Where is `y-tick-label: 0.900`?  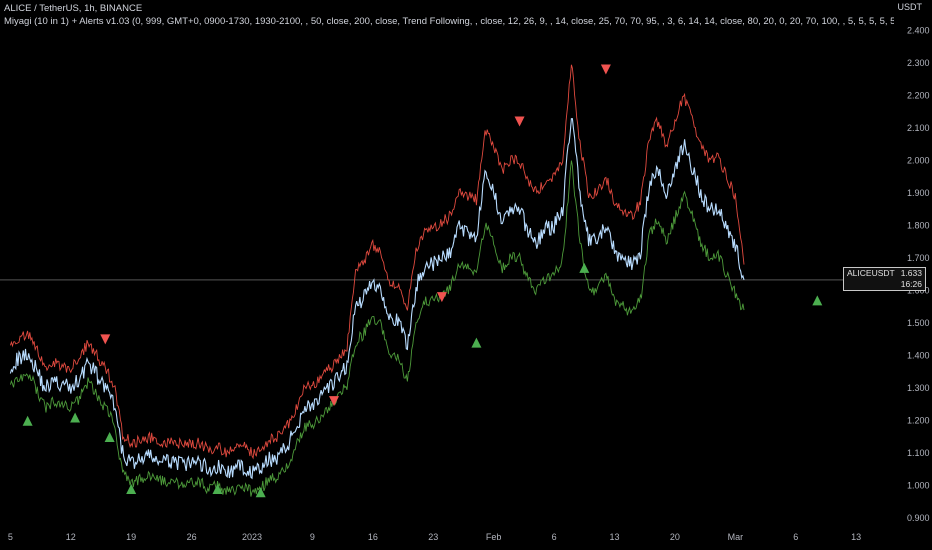 y-tick-label: 0.900 is located at coordinates (918, 518).